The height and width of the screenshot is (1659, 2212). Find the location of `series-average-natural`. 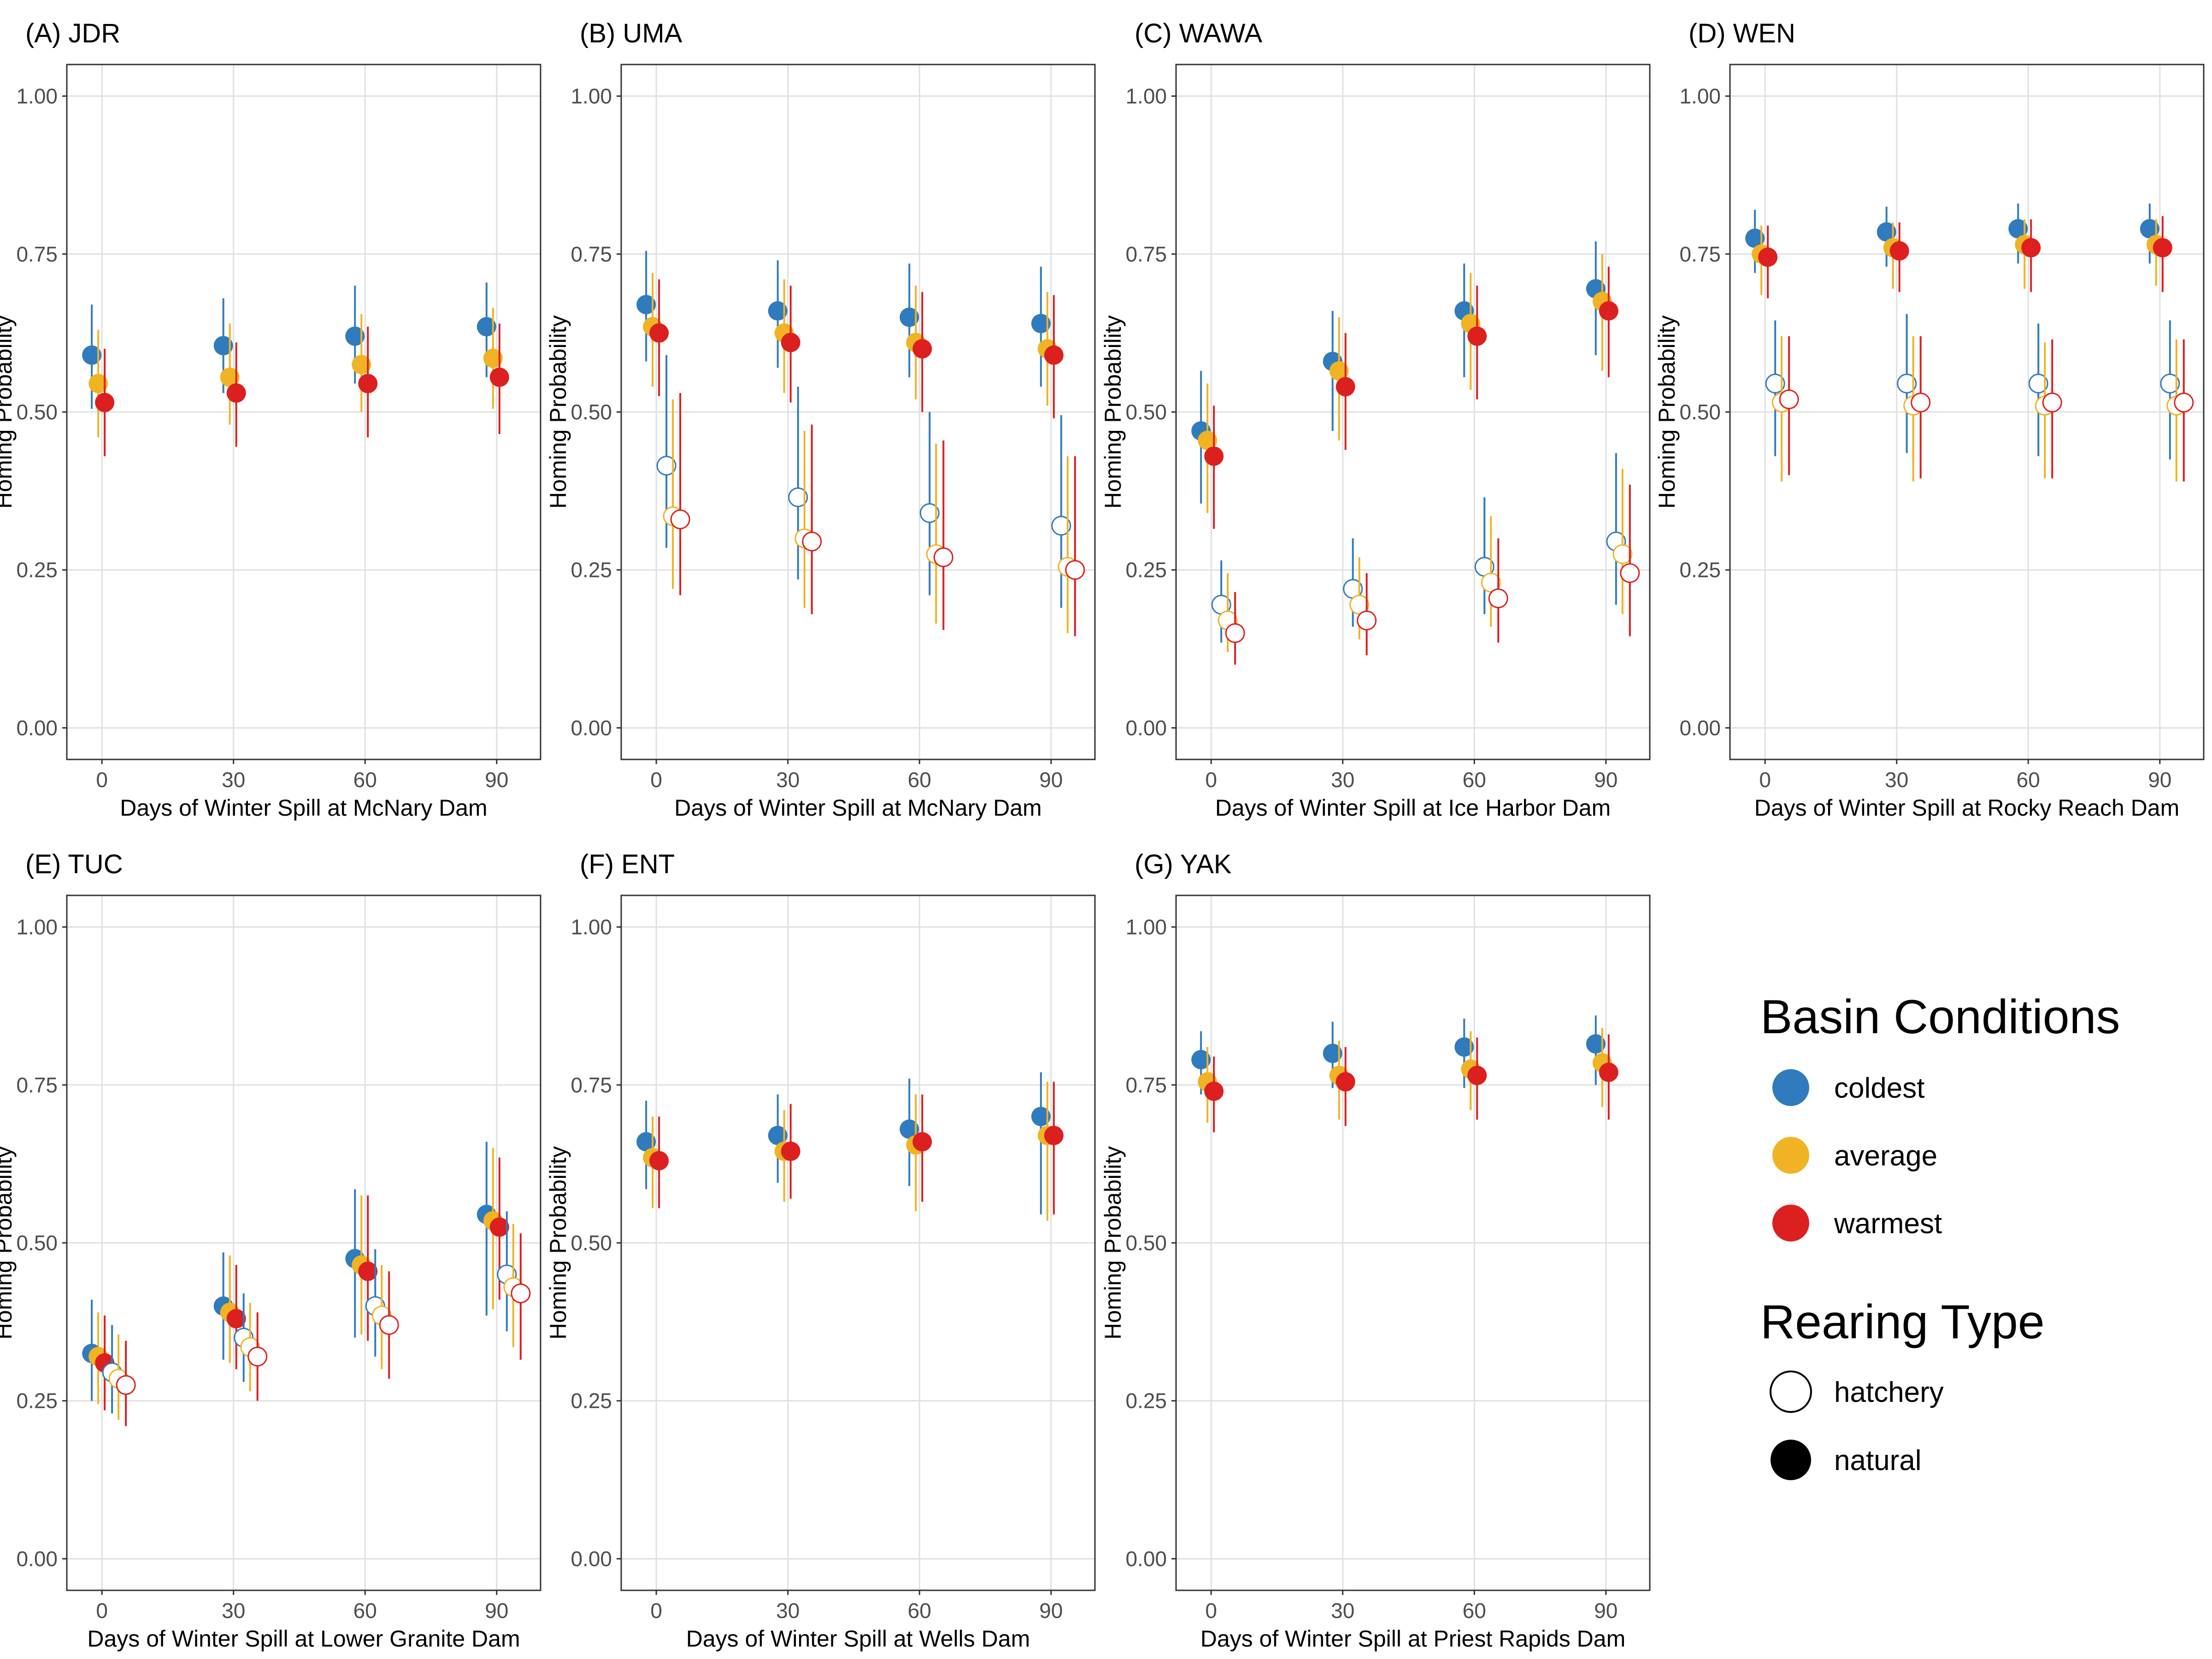

series-average-natural is located at coordinates (295, 372).